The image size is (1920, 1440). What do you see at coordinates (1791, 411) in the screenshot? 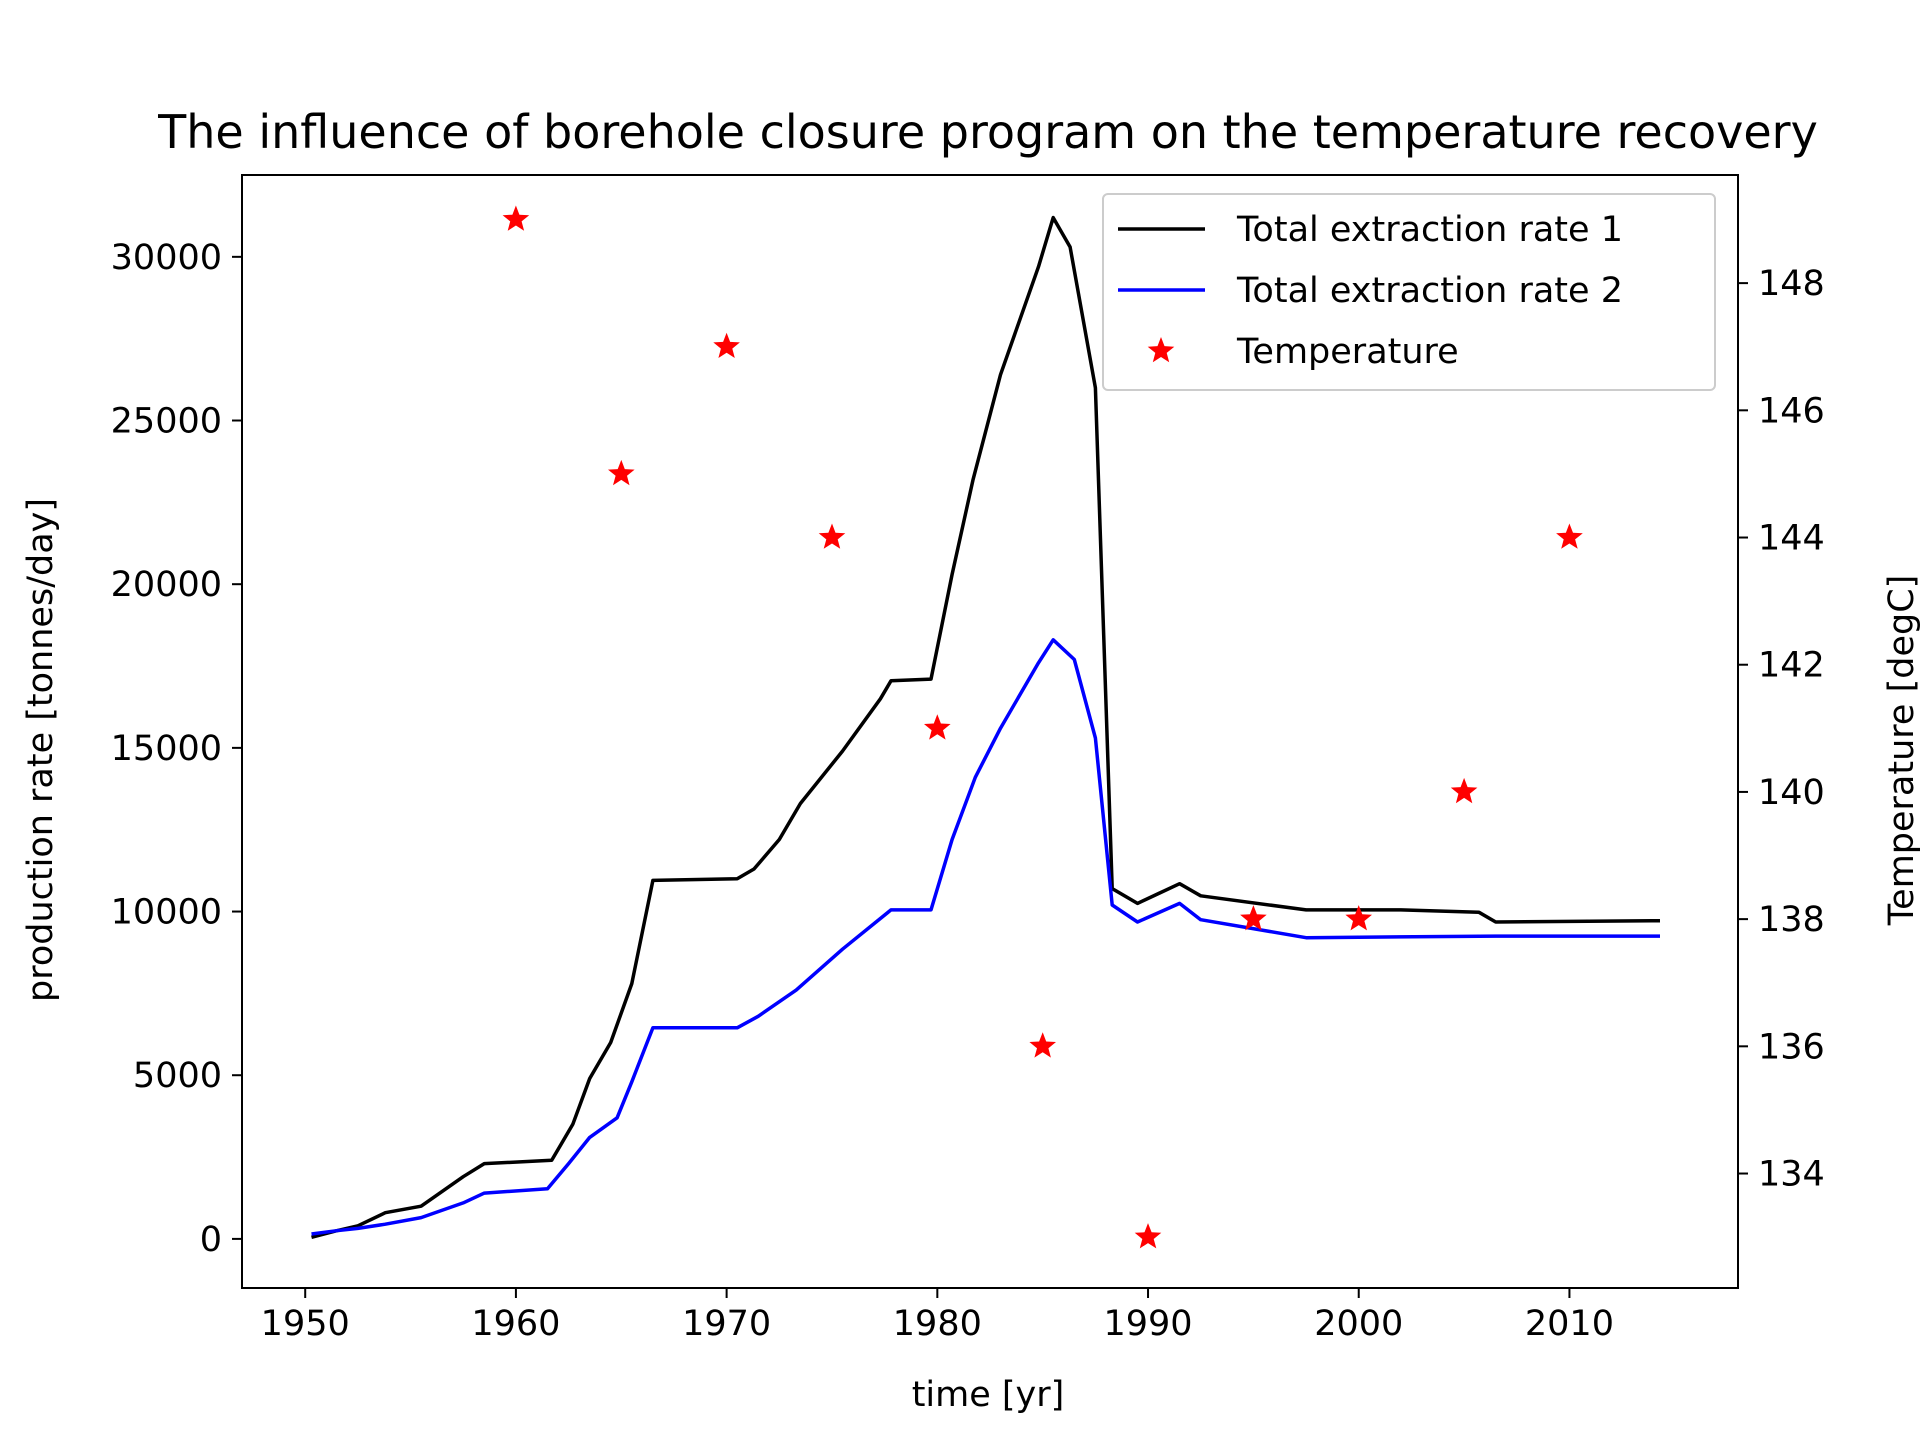
I see `y2-tick-label: 146` at bounding box center [1791, 411].